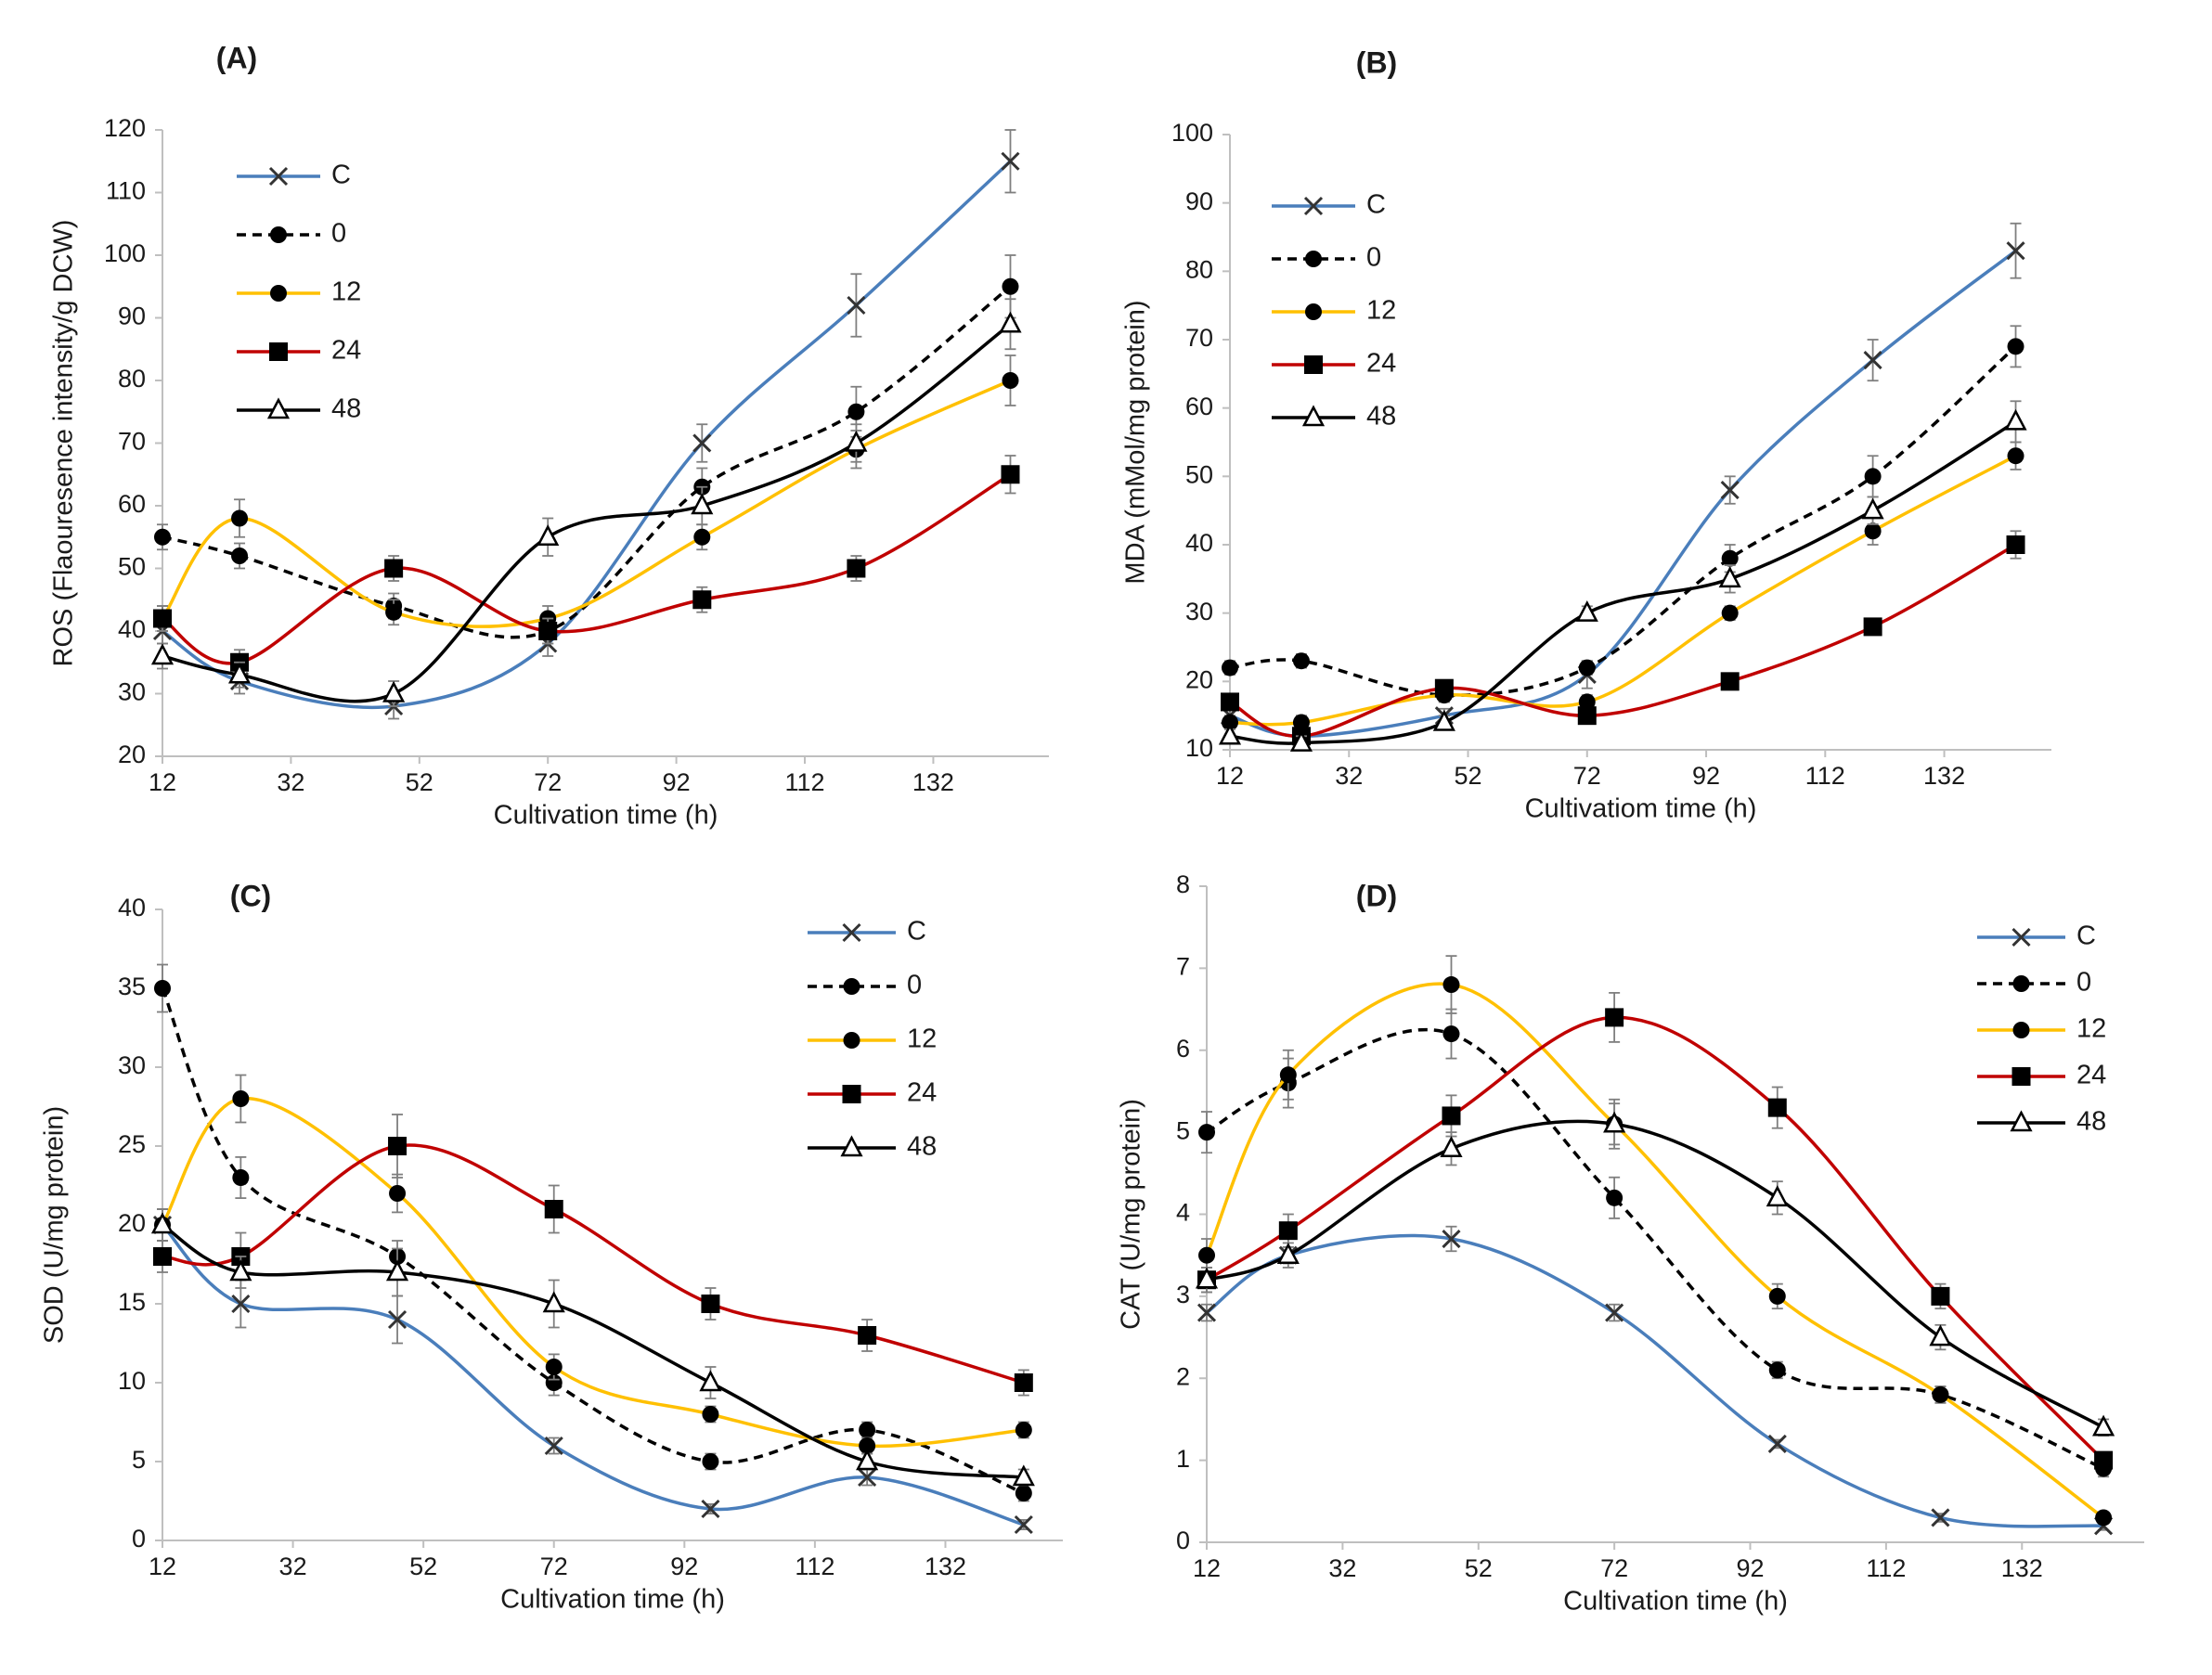 This screenshot has width=2212, height=1675. I want to click on data-point-C-2-stroke-b, so click(397, 1319).